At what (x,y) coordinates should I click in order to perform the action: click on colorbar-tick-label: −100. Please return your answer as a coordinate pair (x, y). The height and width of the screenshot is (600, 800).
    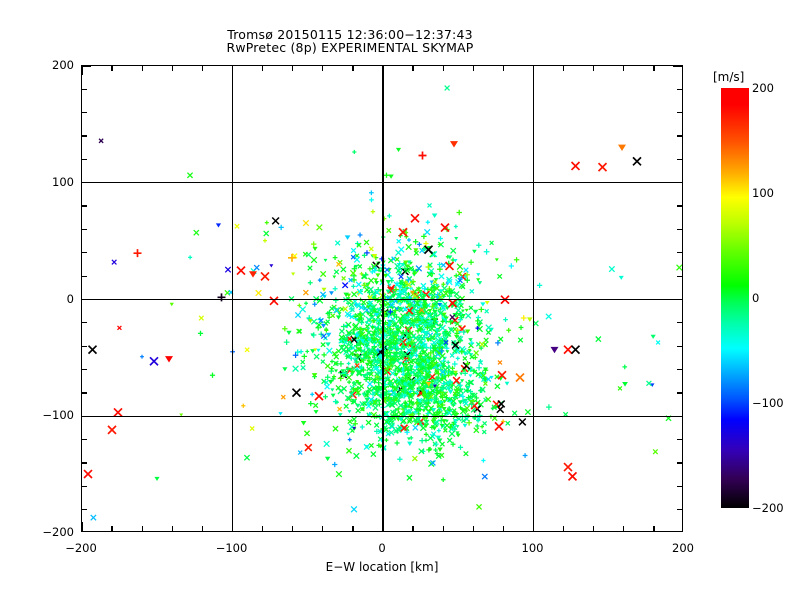
    Looking at the image, I should click on (768, 403).